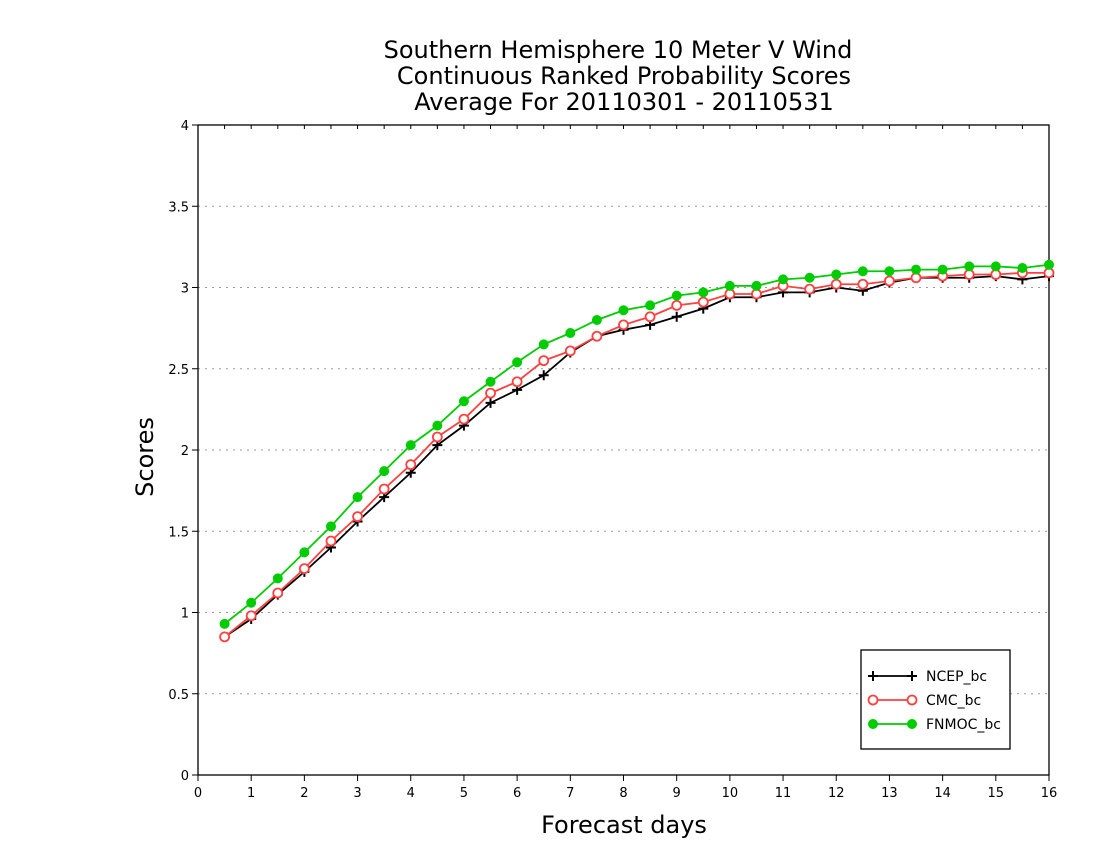  I want to click on x-tick-label: 0, so click(198, 793).